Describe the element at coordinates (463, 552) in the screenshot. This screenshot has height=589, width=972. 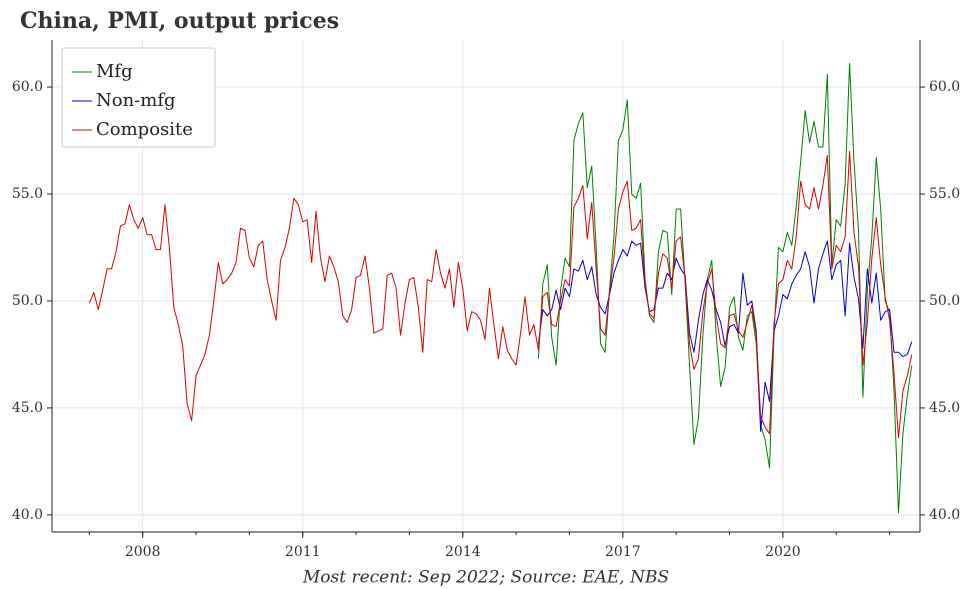
I see `x-tick-label: 2014` at that location.